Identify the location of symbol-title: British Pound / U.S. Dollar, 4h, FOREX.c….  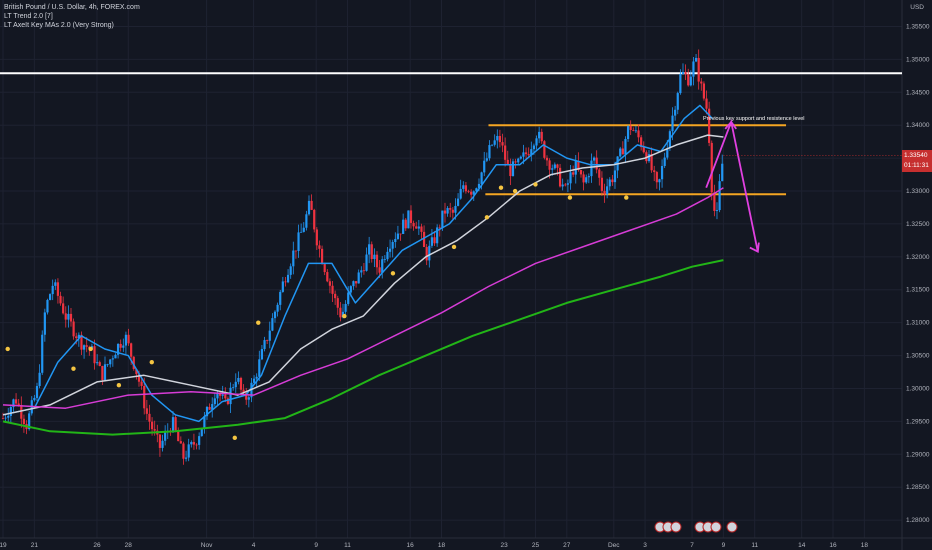
(72, 7).